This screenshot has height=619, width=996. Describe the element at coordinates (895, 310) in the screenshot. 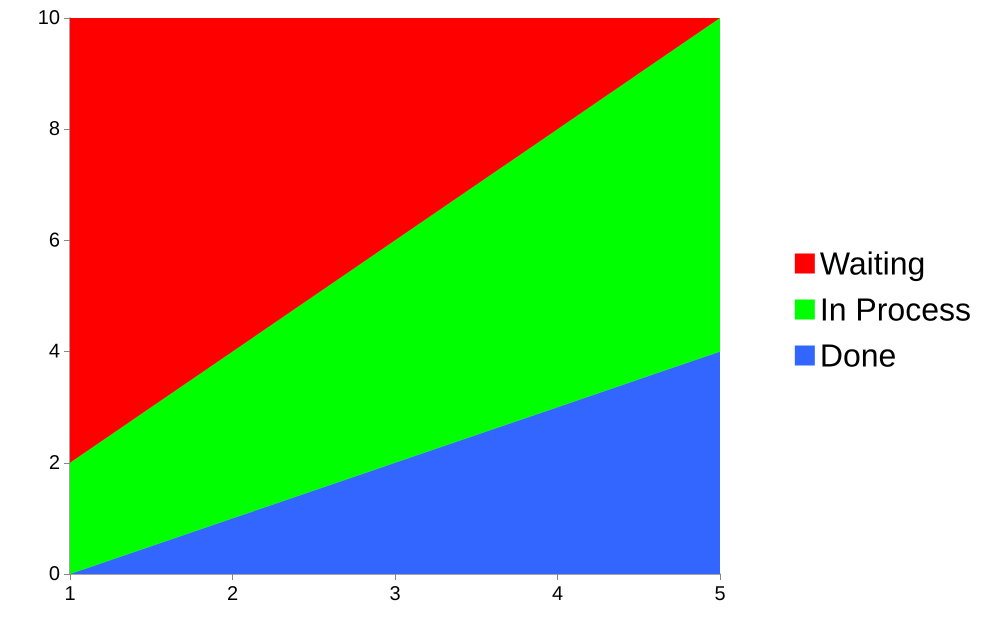

I see `legend-label: In Process` at that location.